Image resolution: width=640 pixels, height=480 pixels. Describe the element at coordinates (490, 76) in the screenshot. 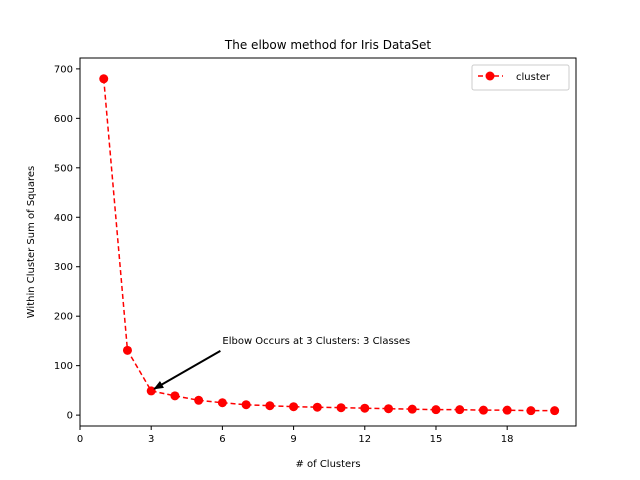

I see `legend-marker` at that location.